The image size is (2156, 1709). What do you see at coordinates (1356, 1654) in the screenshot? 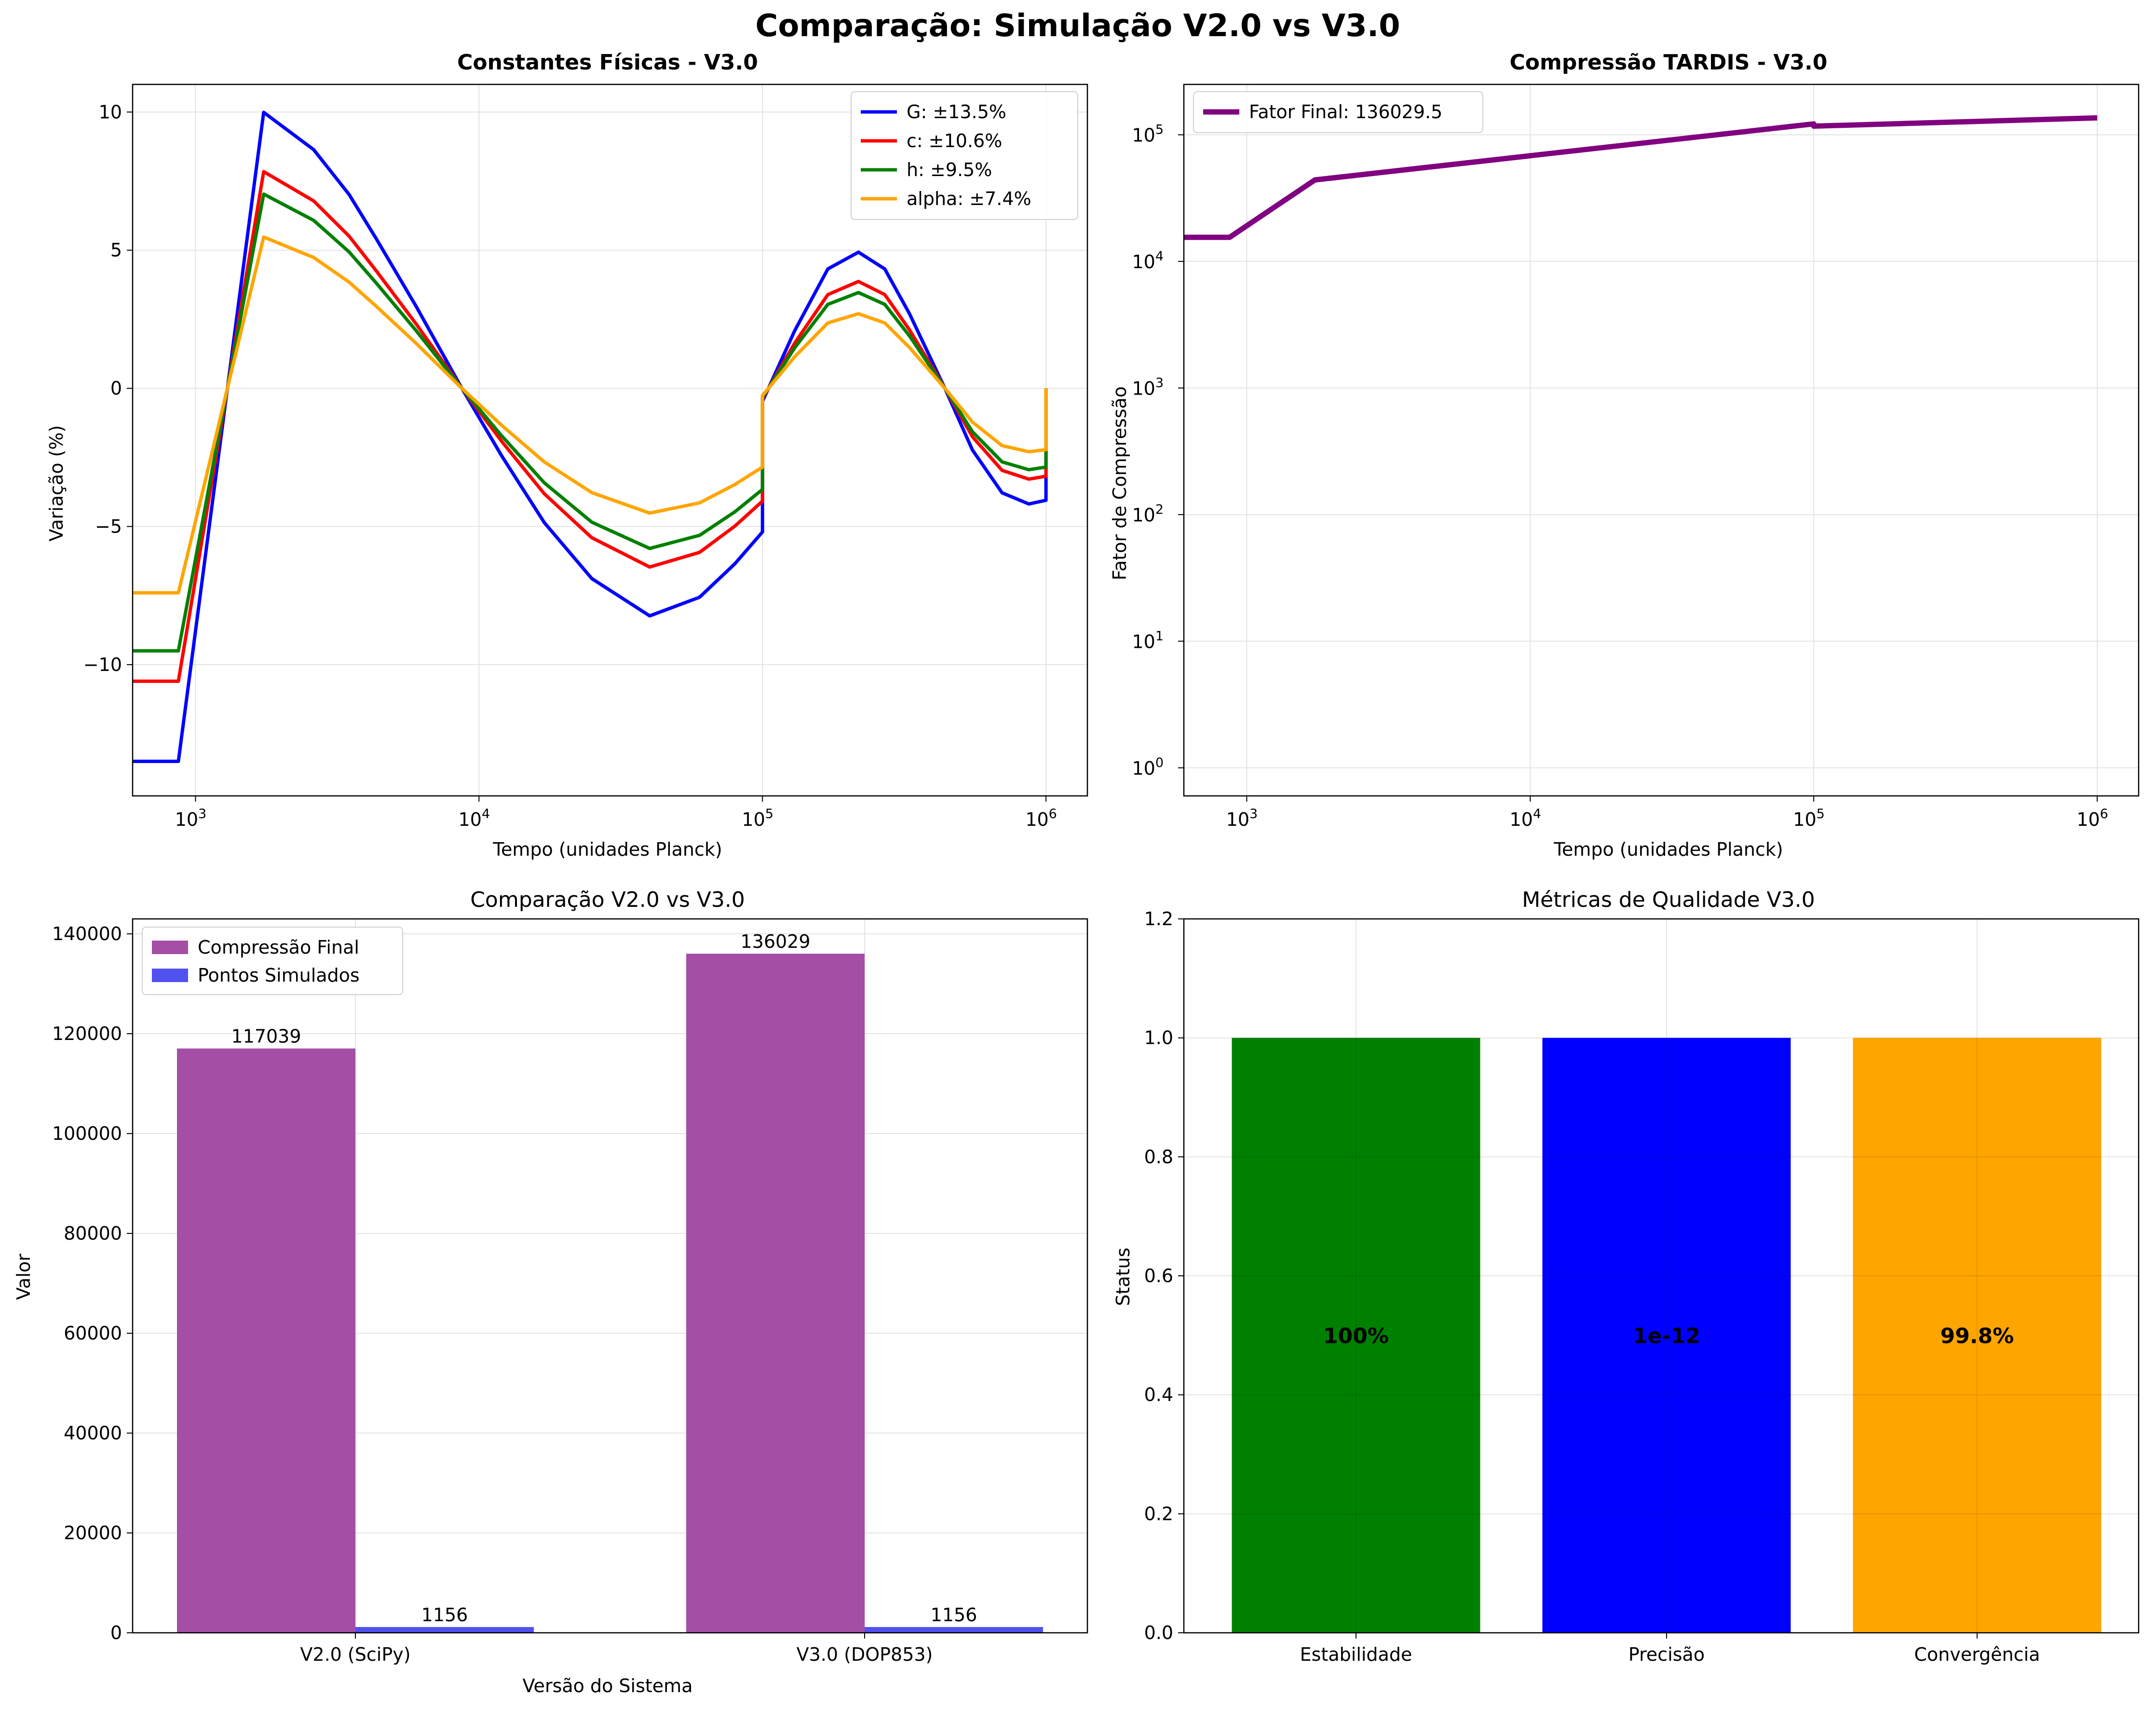
I see `xtick-label: Estabilidade` at bounding box center [1356, 1654].